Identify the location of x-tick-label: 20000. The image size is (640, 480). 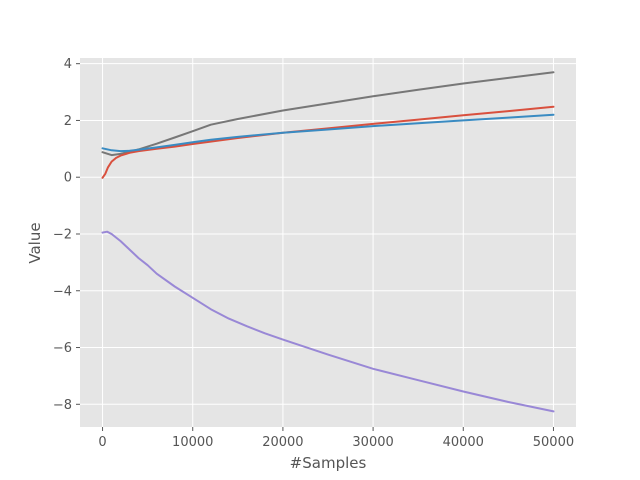
(282, 442).